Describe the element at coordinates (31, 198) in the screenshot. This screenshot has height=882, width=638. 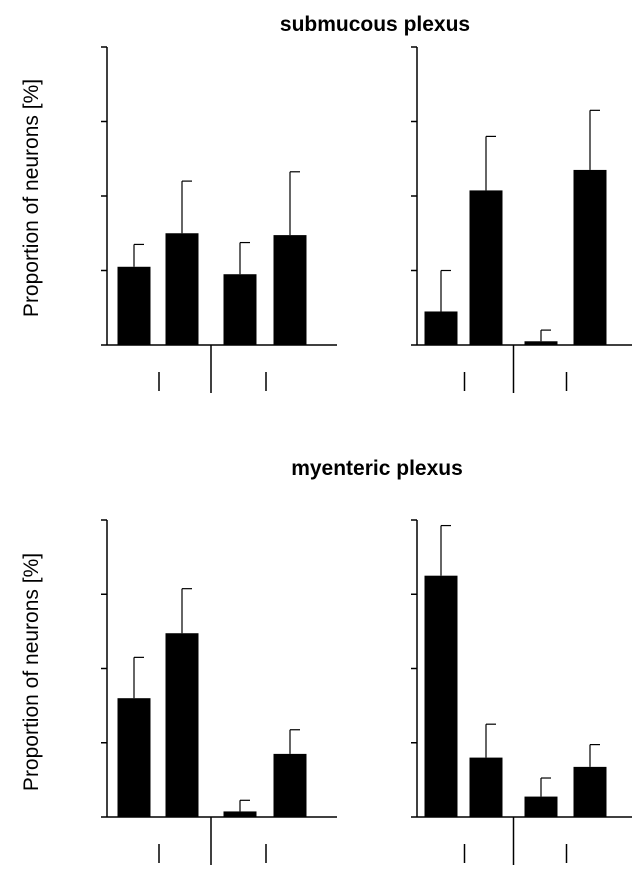
I see `top-y-axis-title: Proportion of neurons [%]` at that location.